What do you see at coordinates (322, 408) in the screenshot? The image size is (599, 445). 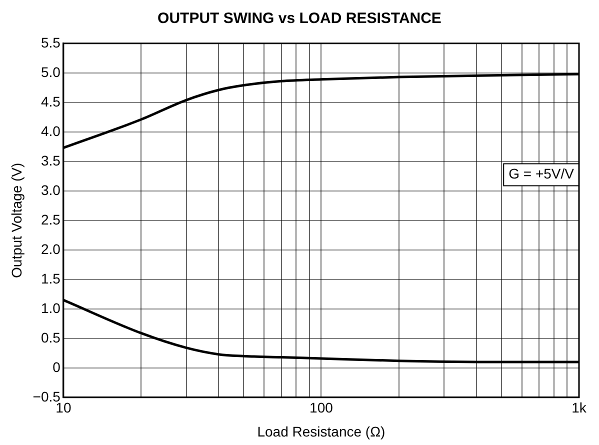 I see `x-tick-label: 100` at bounding box center [322, 408].